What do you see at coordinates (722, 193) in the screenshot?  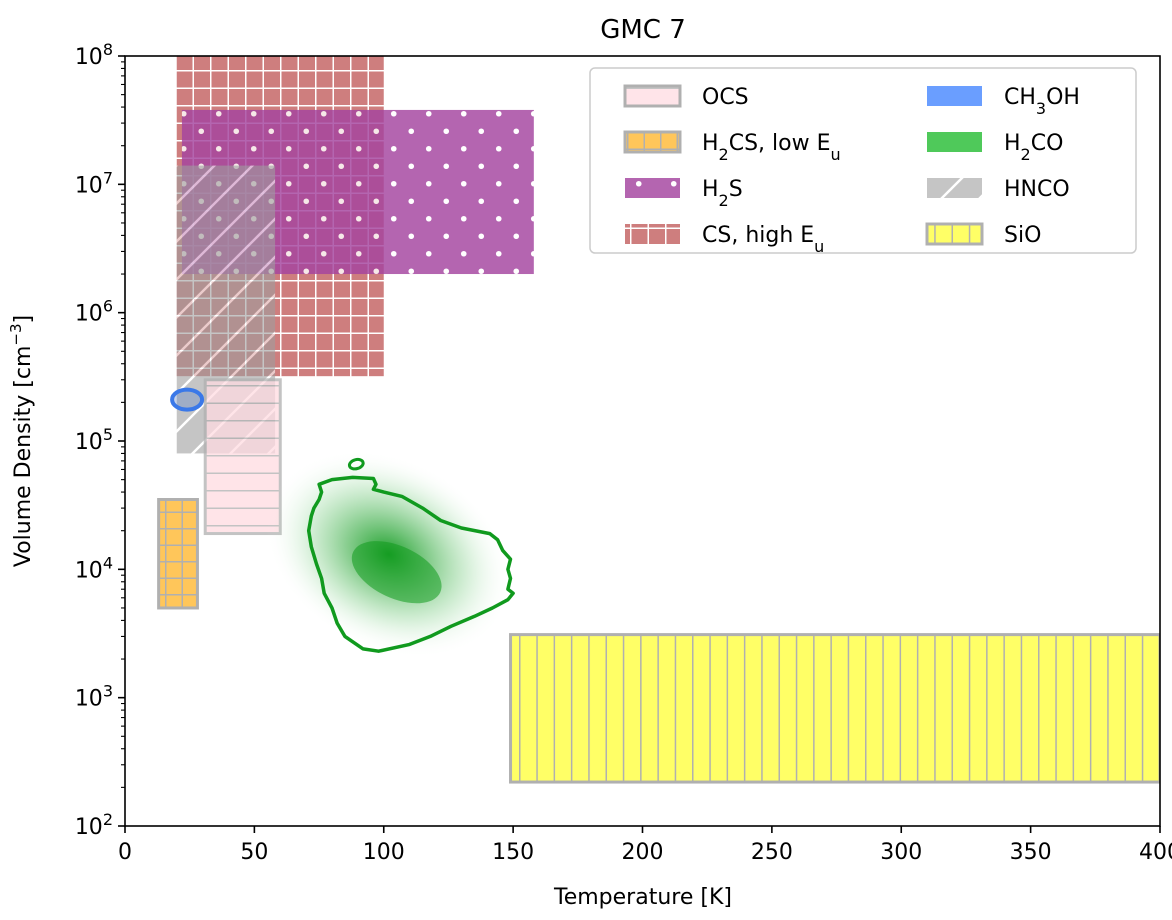 I see `legend-label-h2s: H2S` at bounding box center [722, 193].